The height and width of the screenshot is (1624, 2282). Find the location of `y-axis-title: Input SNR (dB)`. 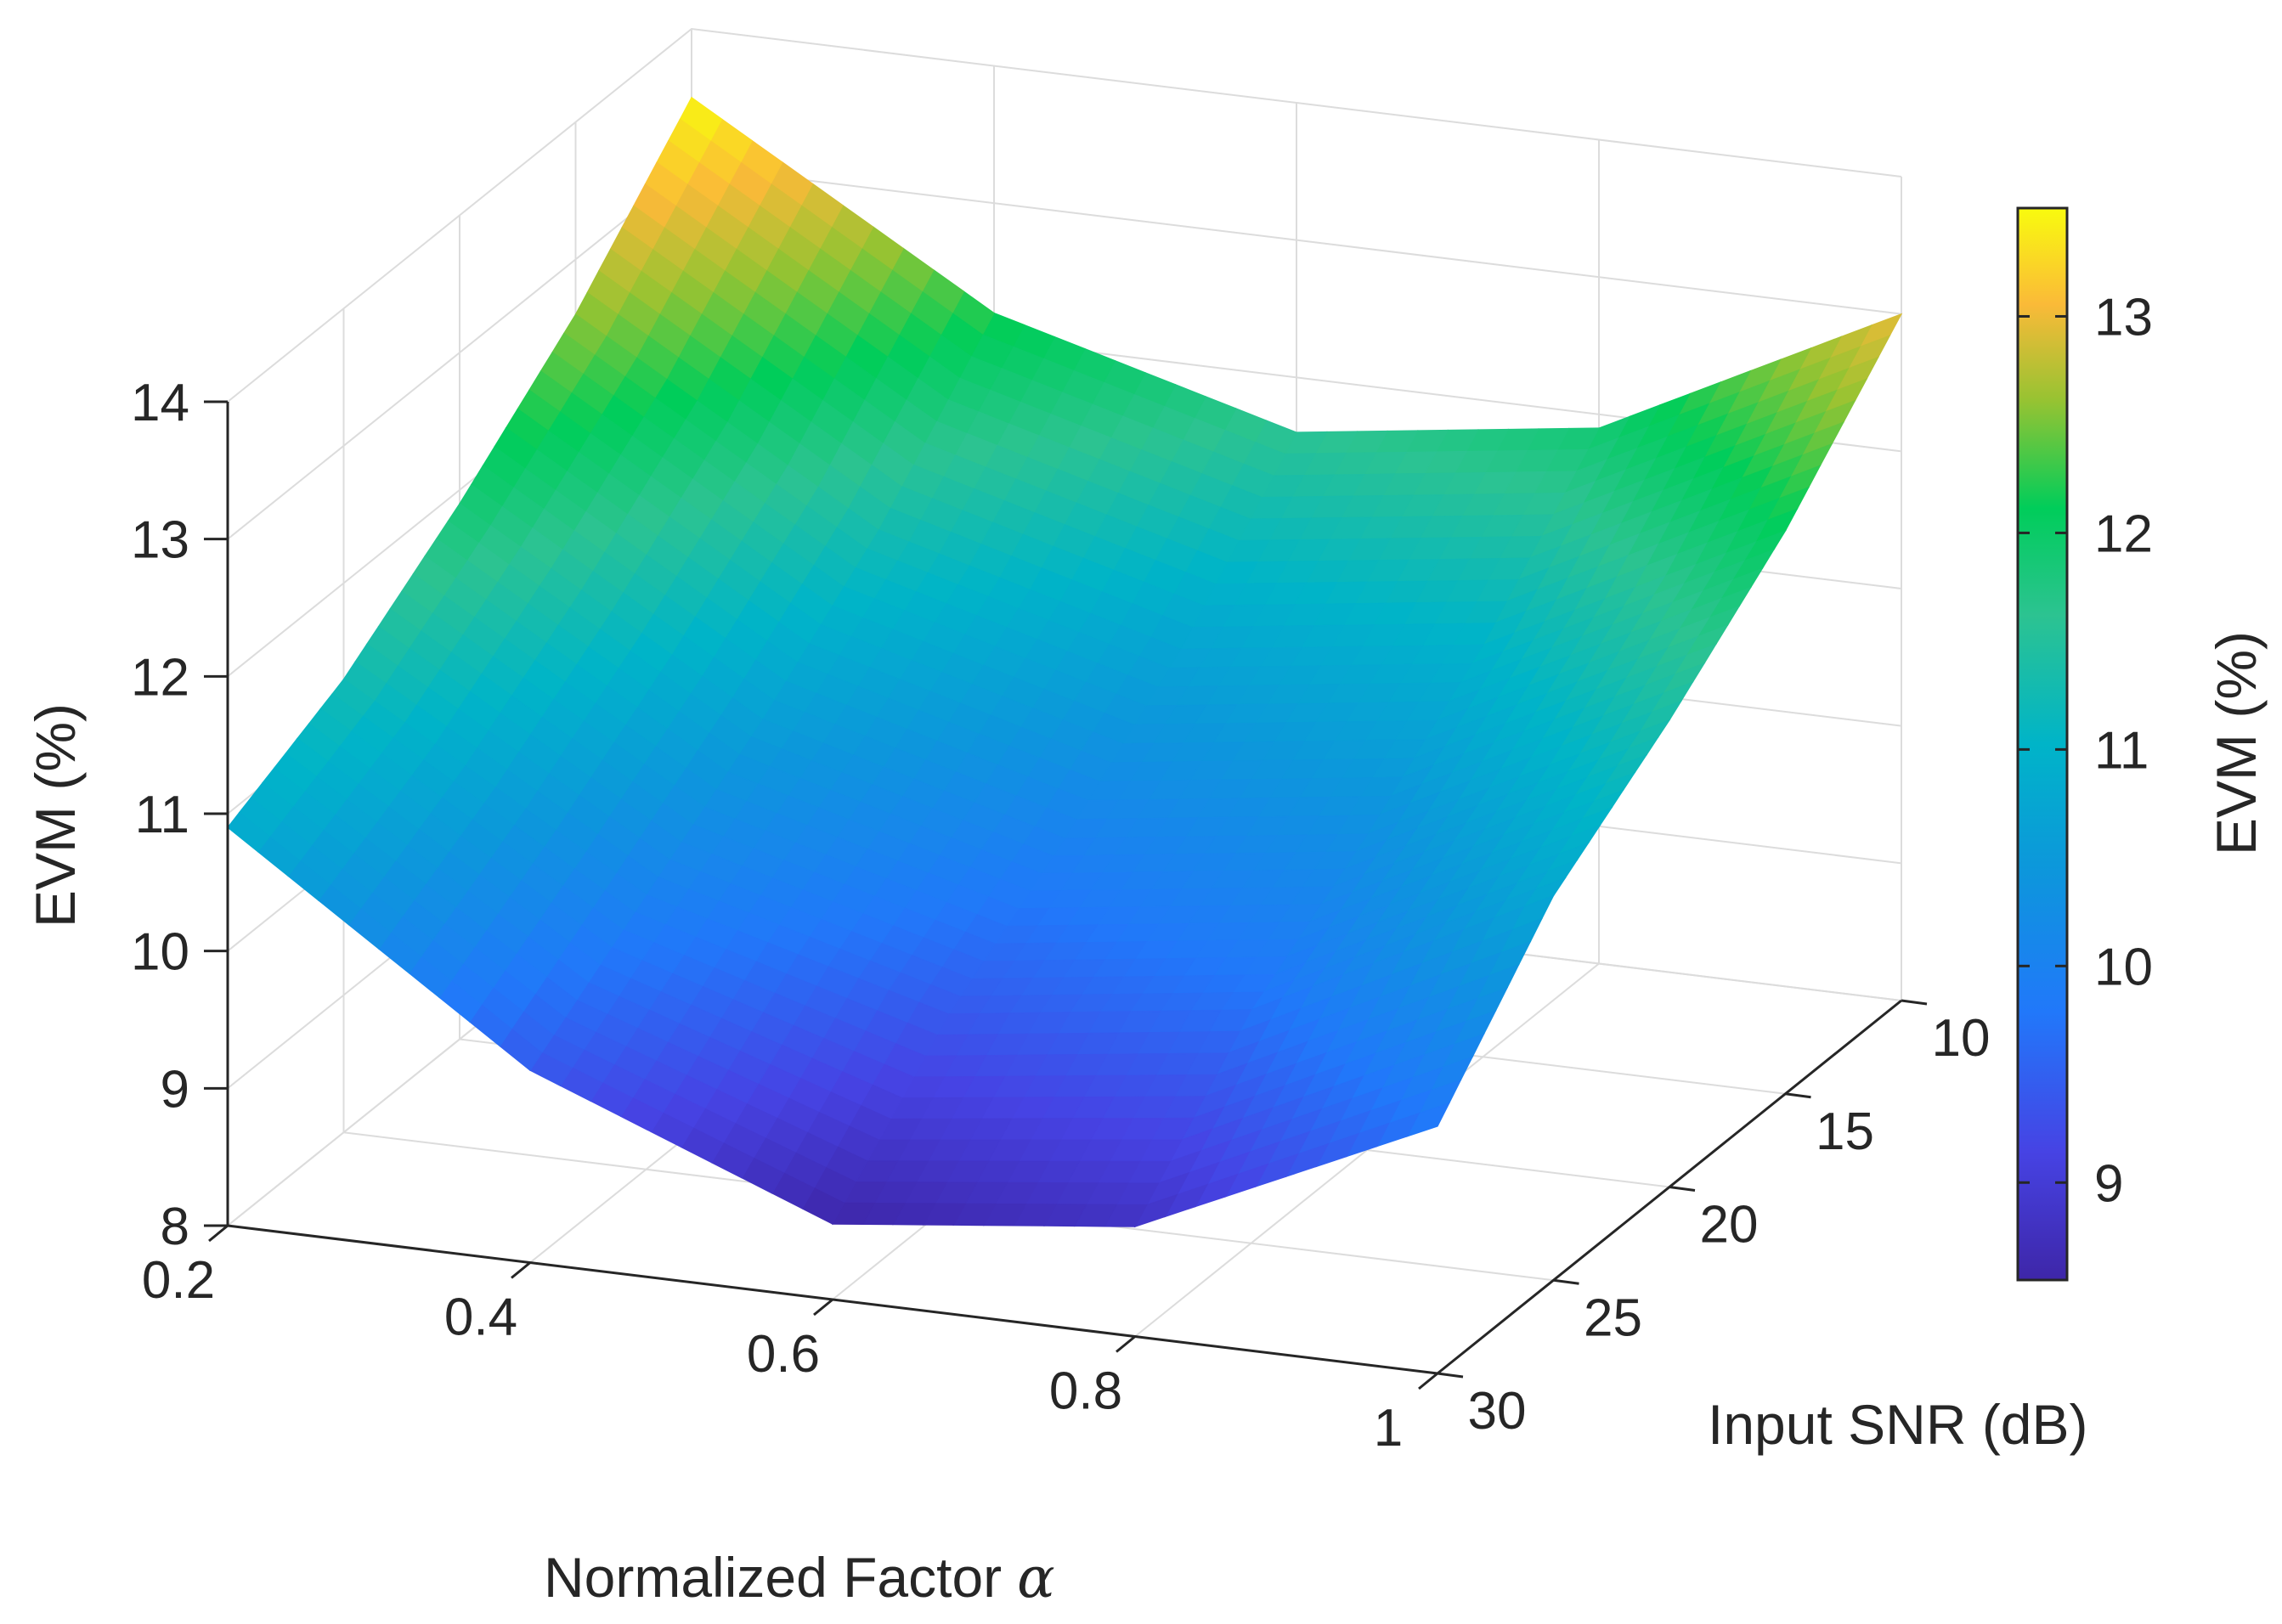

y-axis-title: Input SNR (dB) is located at coordinates (1898, 1424).